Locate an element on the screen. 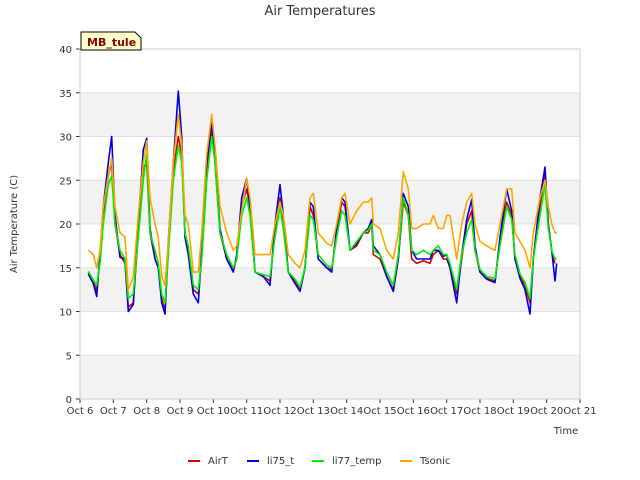 Image resolution: width=640 pixels, height=480 pixels. y-tick-label: 25 is located at coordinates (65, 181).